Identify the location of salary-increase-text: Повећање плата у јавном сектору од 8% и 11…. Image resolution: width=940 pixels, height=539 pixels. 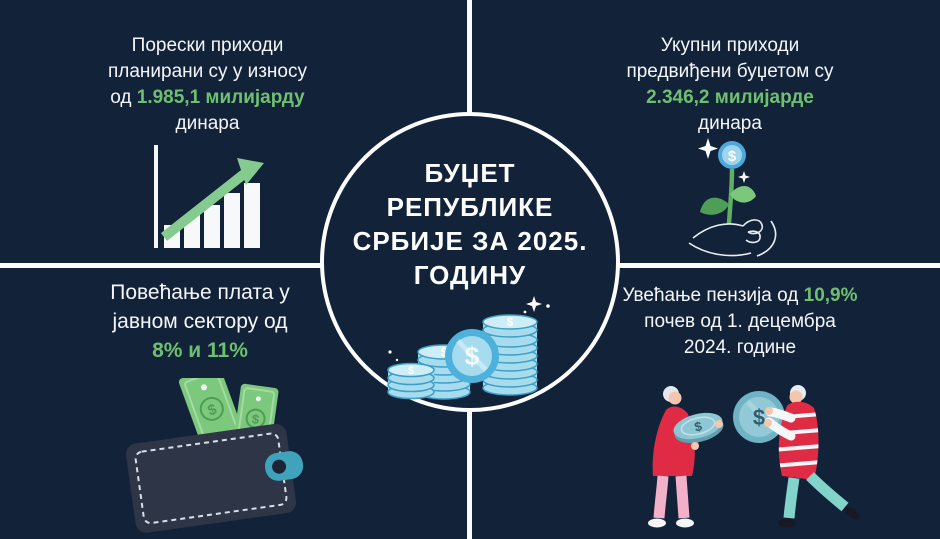
(200, 321).